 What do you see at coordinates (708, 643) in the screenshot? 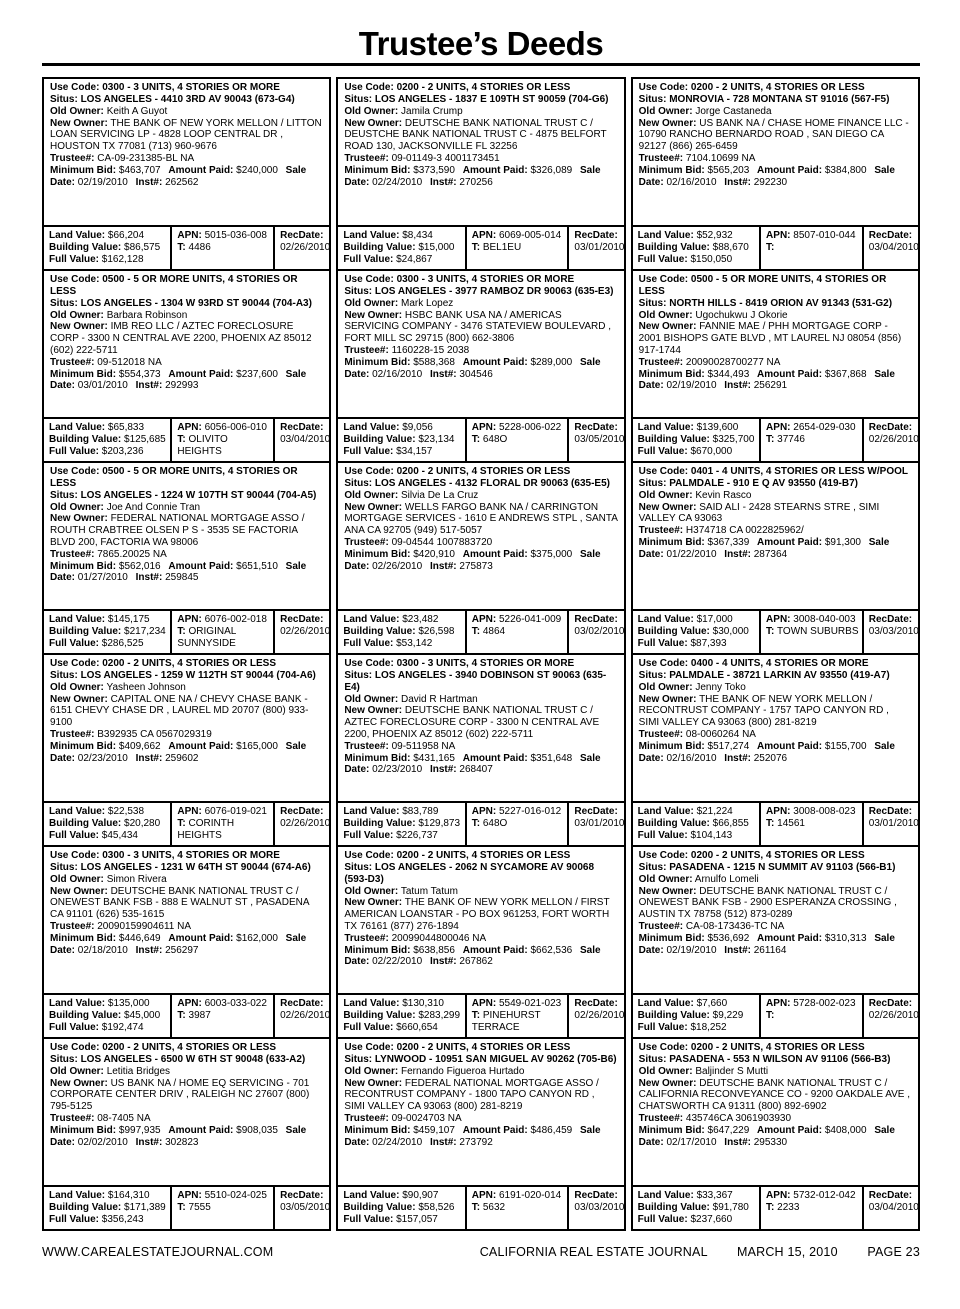
I see `full-value: $87,393` at bounding box center [708, 643].